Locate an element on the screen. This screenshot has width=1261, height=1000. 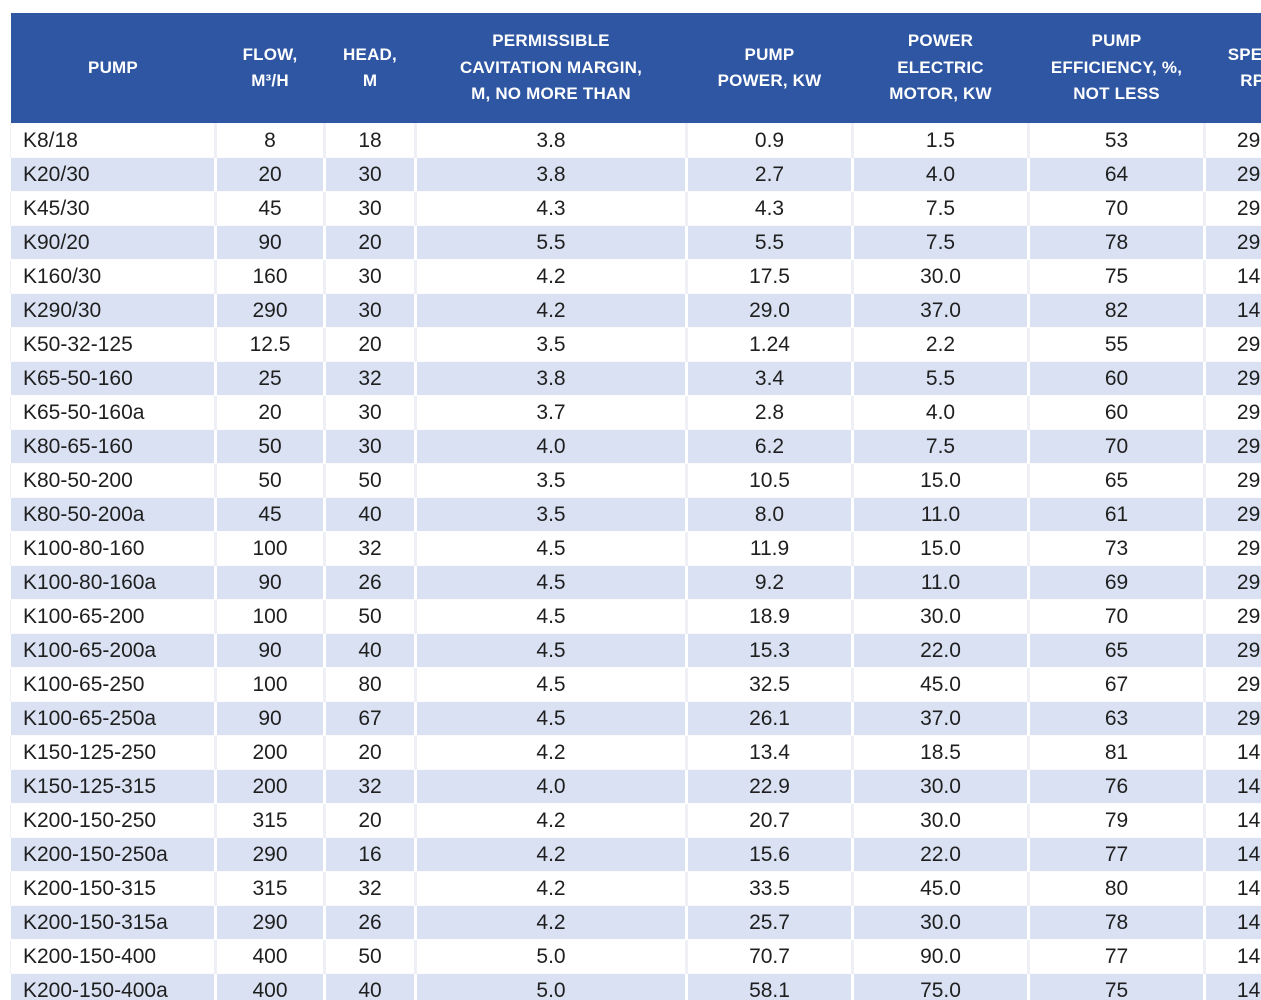
cell-efficiency_pct: 77 is located at coordinates (1116, 854).